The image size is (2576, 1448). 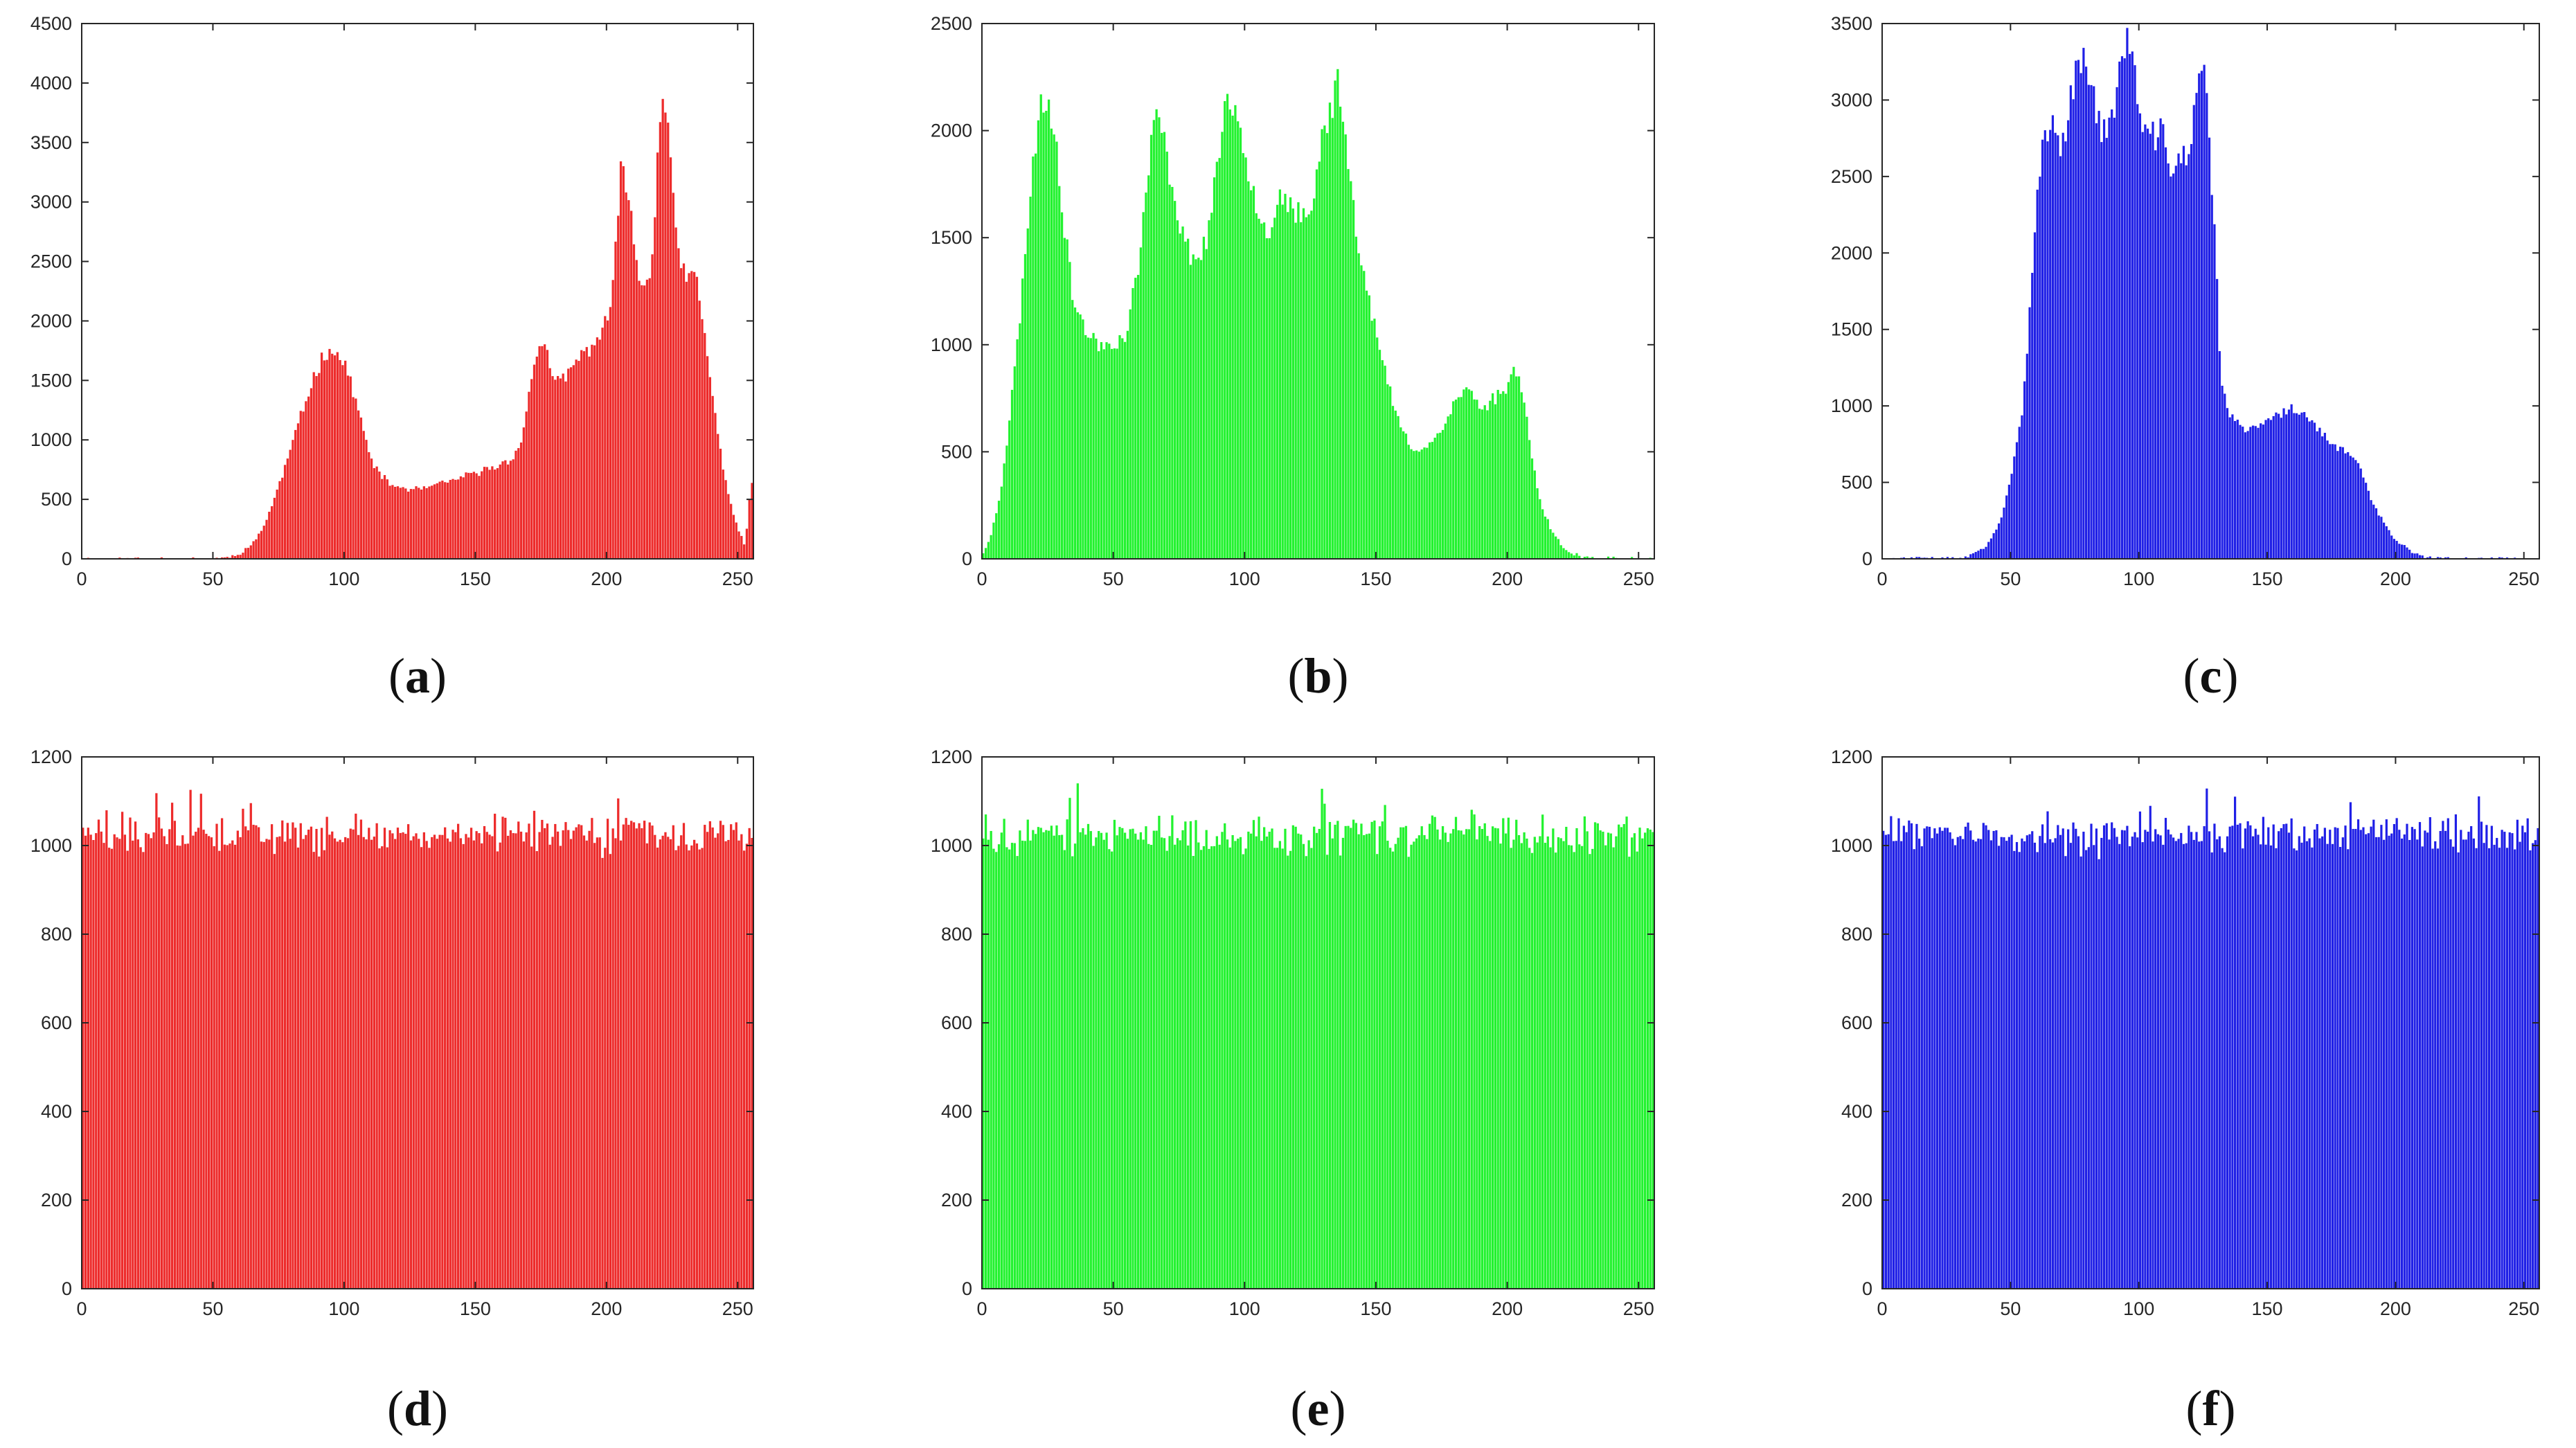 I want to click on x-tick-label: 100, so click(x=344, y=1308).